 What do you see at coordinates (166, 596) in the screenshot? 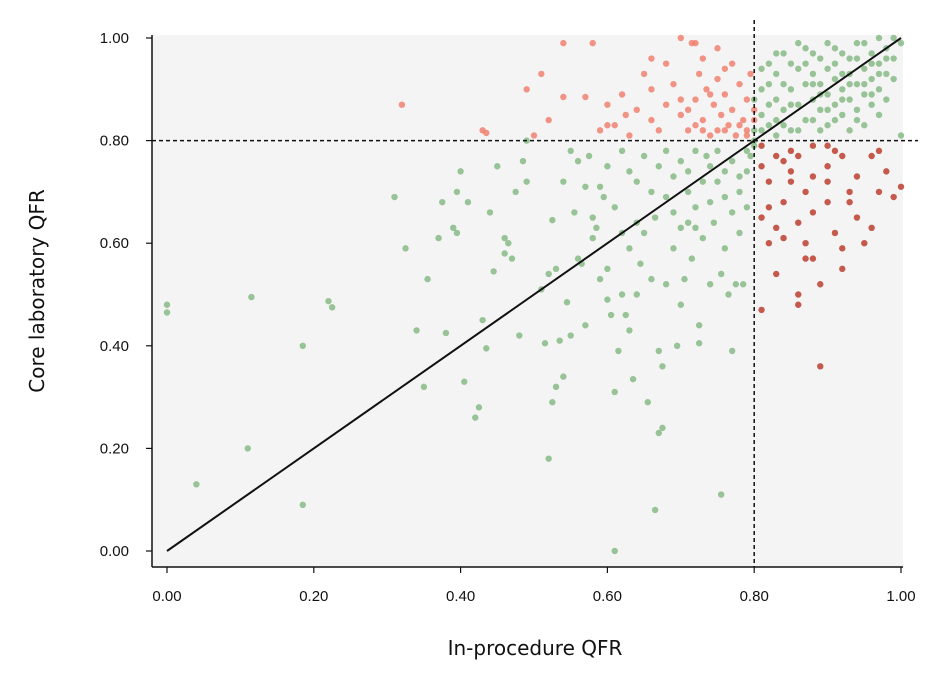
I see `x-tick-label: 0.00` at bounding box center [166, 596].